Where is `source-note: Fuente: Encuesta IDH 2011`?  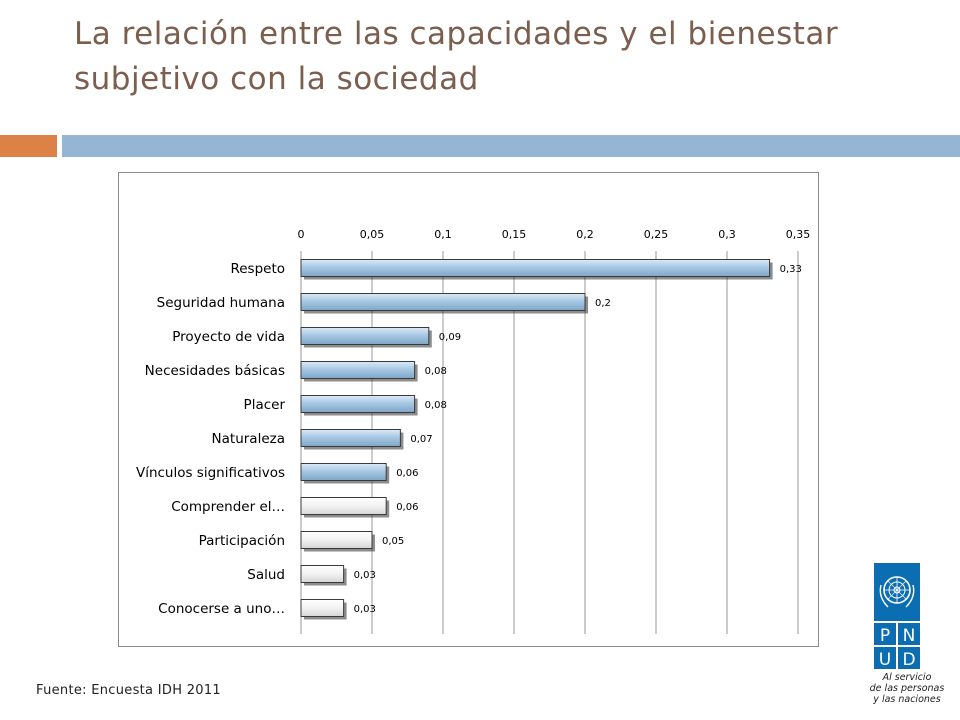 source-note: Fuente: Encuesta IDH 2011 is located at coordinates (128, 690).